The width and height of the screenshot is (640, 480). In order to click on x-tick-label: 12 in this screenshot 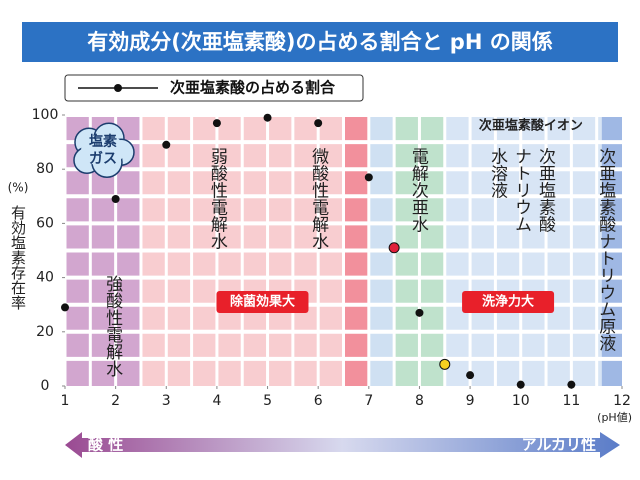, I will do `click(622, 401)`.